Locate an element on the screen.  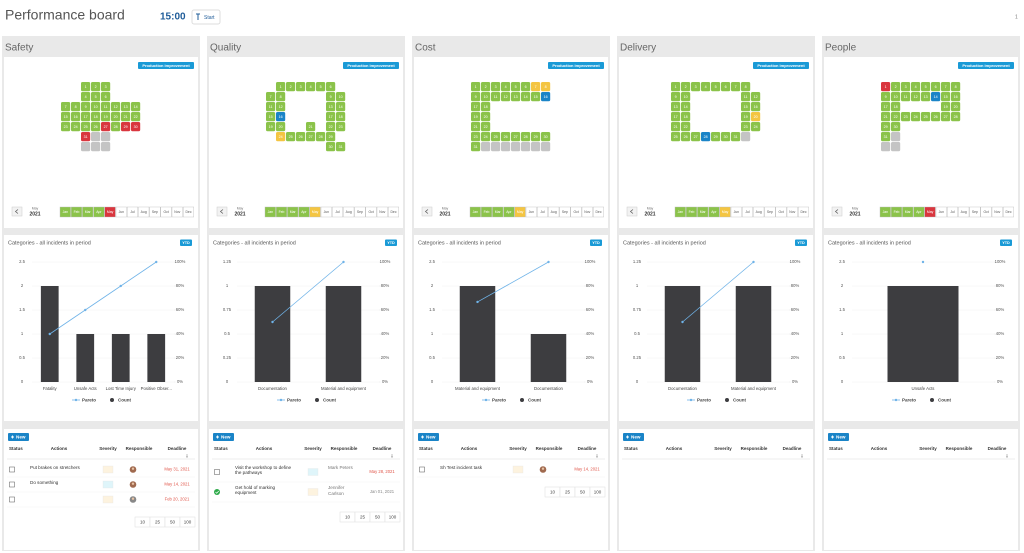
start-button: Start is located at coordinates (206, 17).